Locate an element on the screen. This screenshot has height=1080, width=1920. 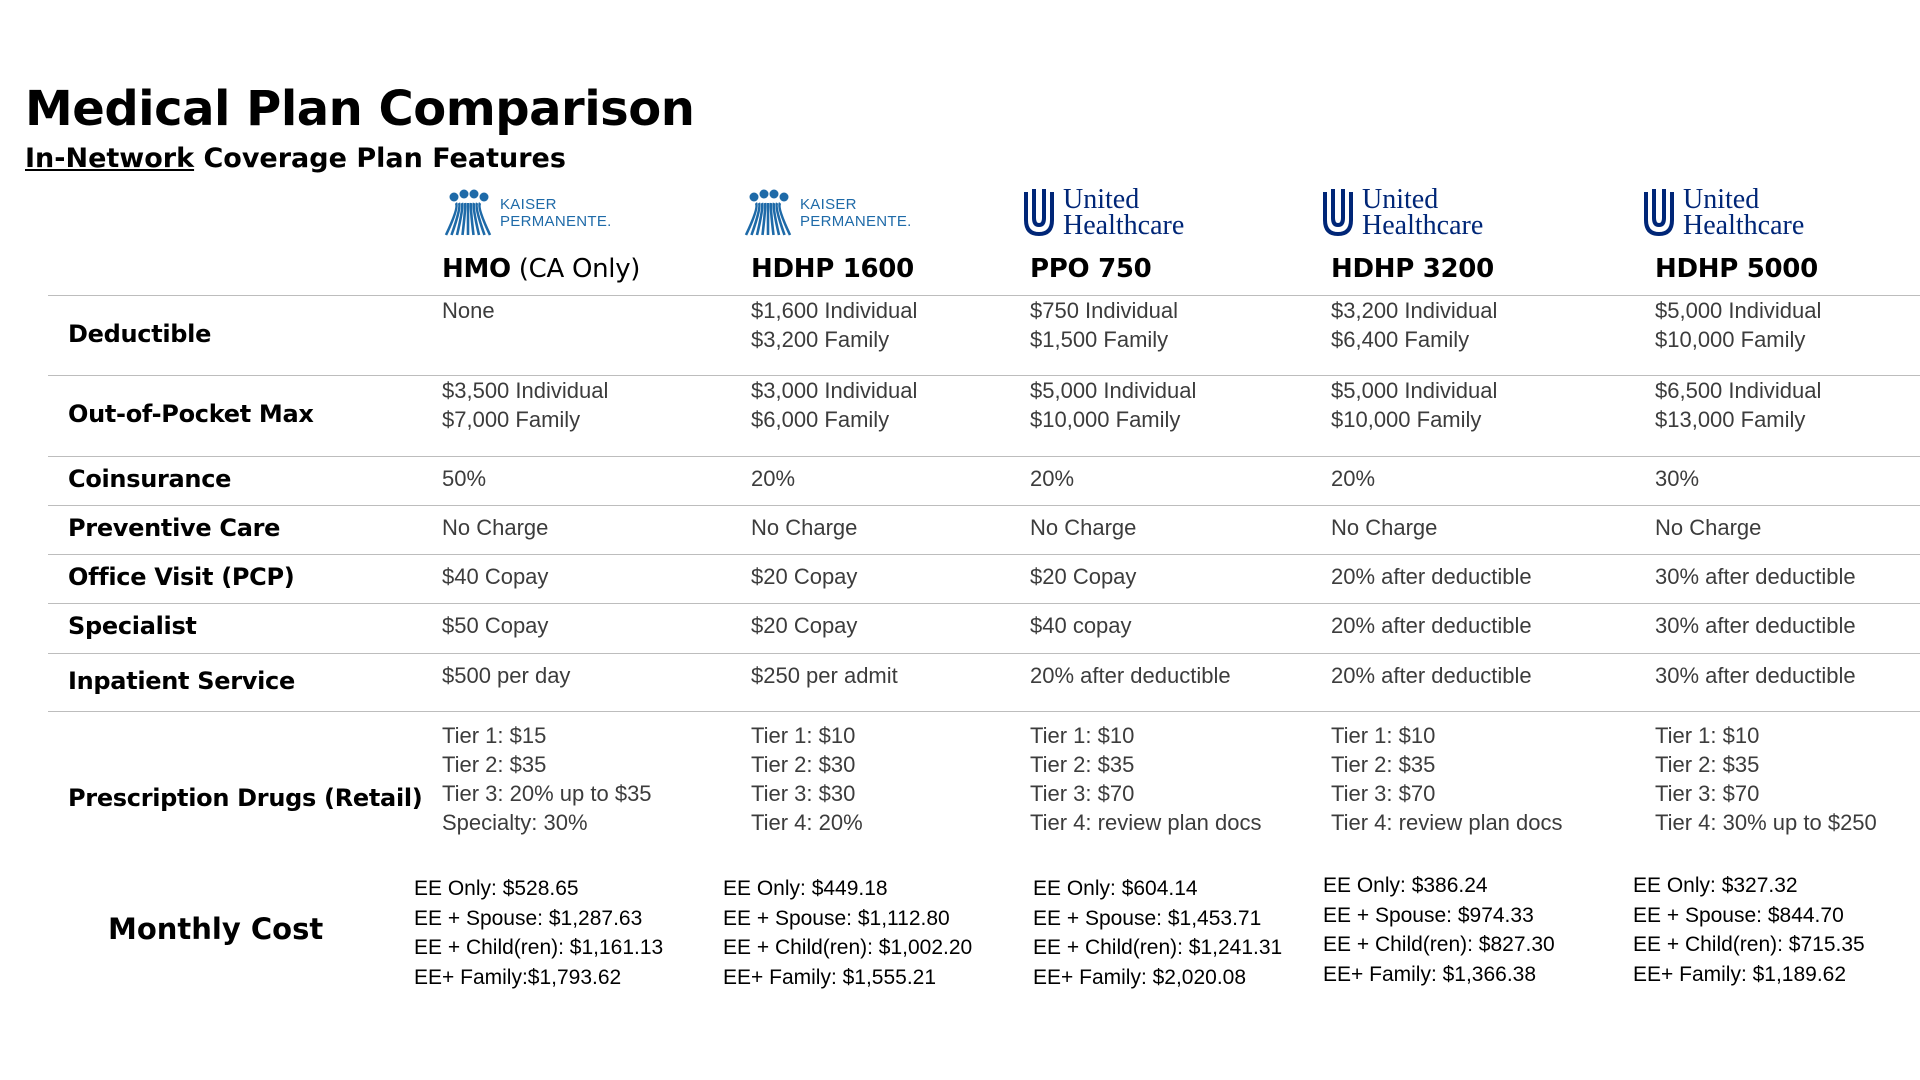
plan-name-main: HMO is located at coordinates (476, 269).